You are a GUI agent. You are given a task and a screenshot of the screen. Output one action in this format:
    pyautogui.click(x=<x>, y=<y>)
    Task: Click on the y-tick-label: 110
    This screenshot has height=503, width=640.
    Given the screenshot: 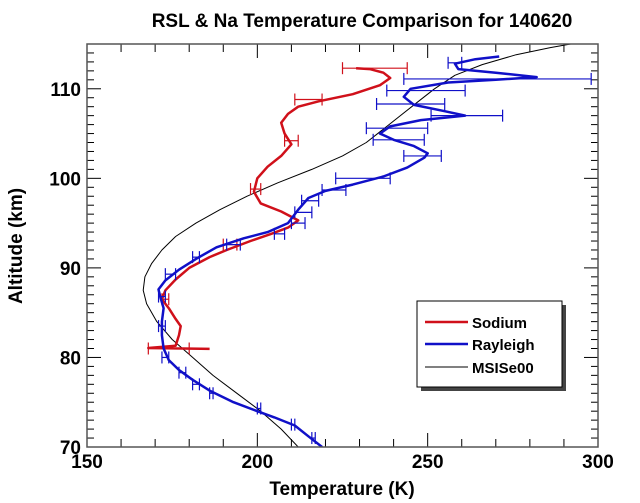 What is the action you would take?
    pyautogui.click(x=65, y=90)
    